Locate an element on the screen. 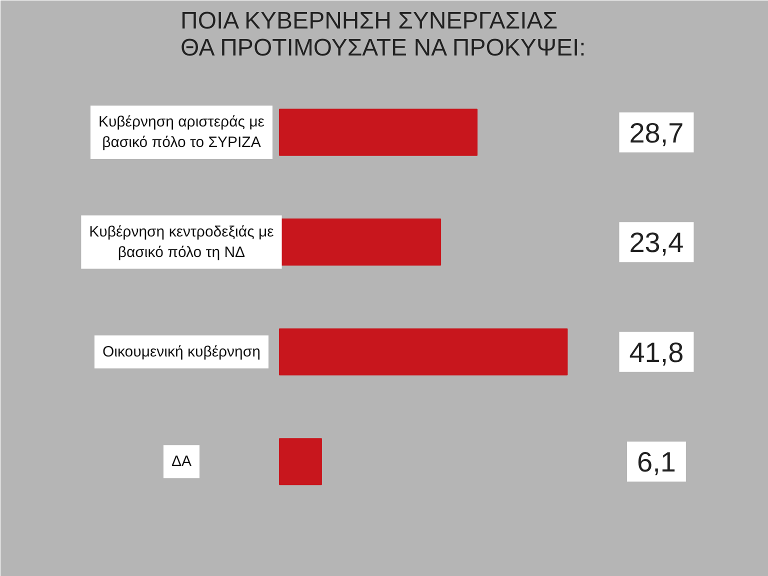 This screenshot has width=768, height=576. data-label: 23,4 is located at coordinates (656, 242).